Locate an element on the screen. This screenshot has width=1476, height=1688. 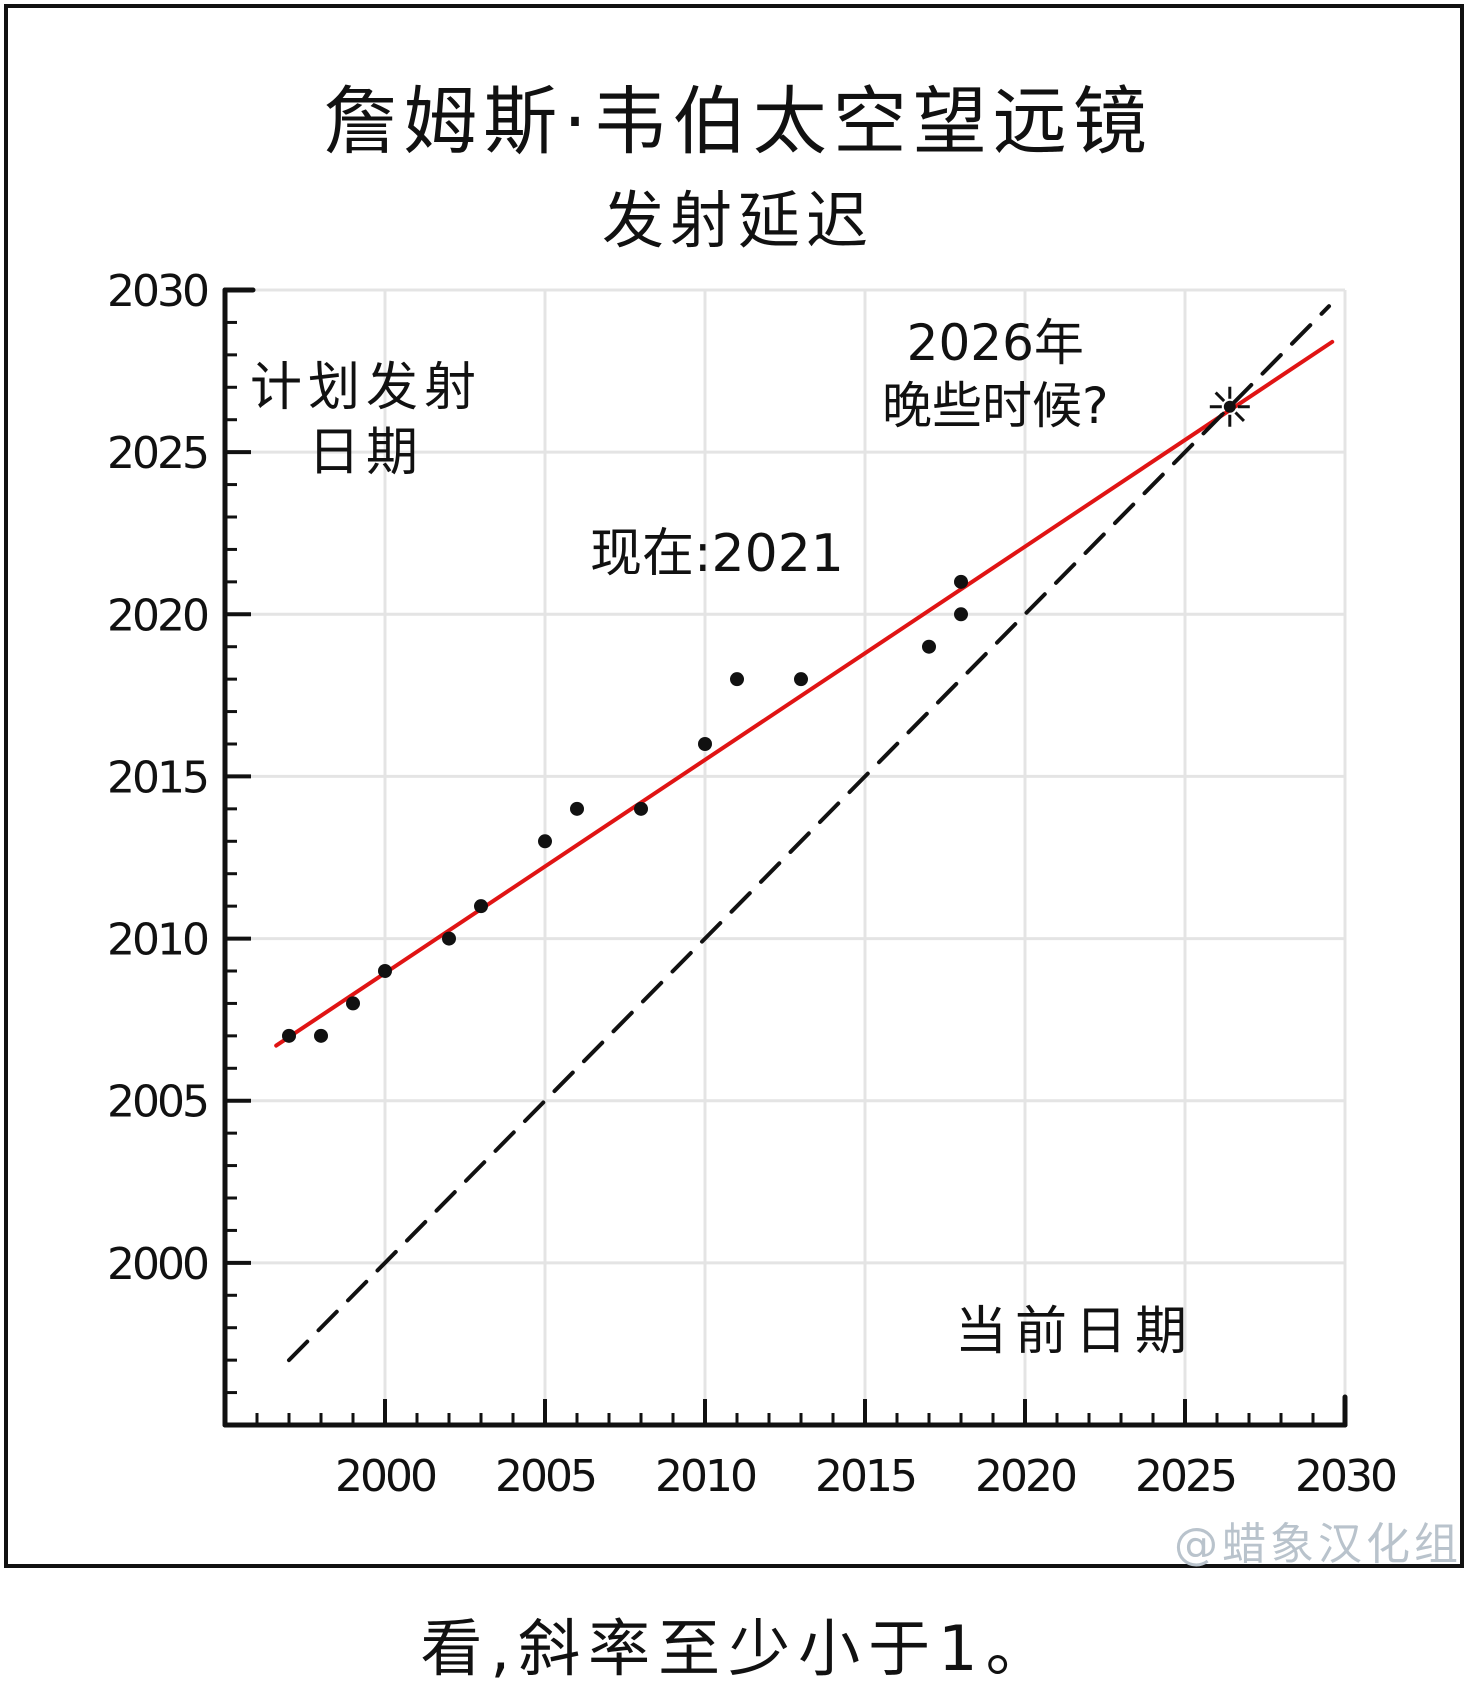
intersection-marker is located at coordinates (1229, 406).